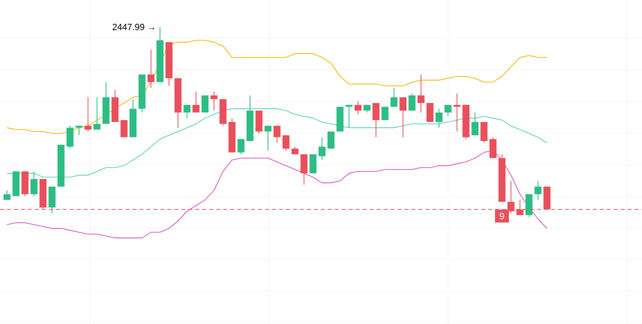  Describe the element at coordinates (502, 216) in the screenshot. I see `annotation: 9` at that location.